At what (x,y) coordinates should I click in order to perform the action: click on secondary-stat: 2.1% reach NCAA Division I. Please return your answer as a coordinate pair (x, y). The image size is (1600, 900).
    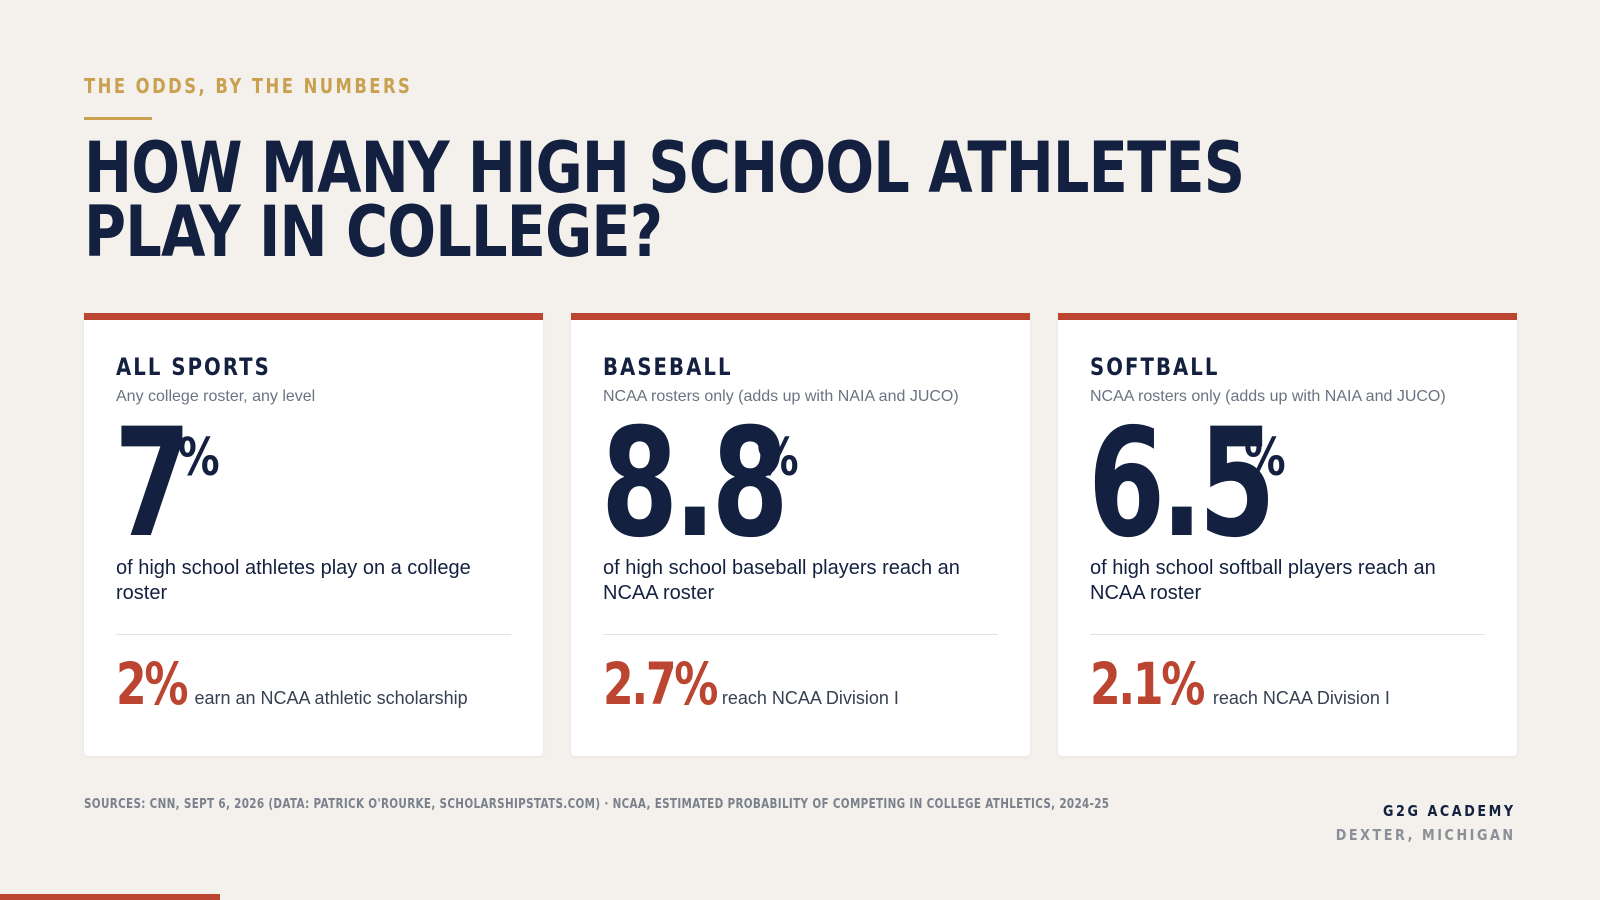
    Looking at the image, I should click on (1240, 684).